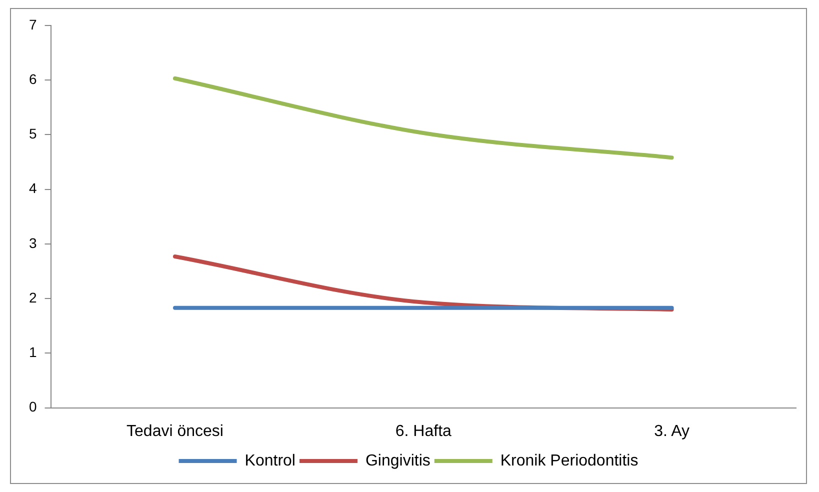  Describe the element at coordinates (569, 461) in the screenshot. I see `legend-label: Kronik Periodontitis` at that location.